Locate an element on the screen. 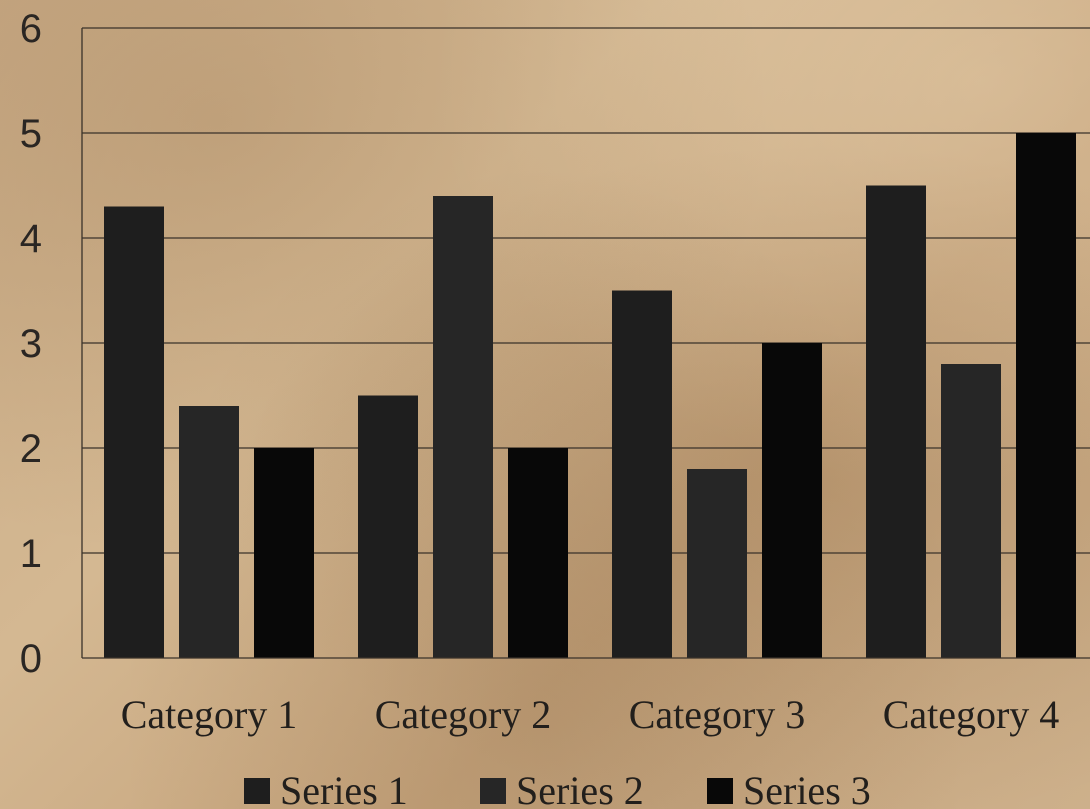  y-axis-tick-labels: 0 1 2 3 4 5 6 is located at coordinates (31, 344).